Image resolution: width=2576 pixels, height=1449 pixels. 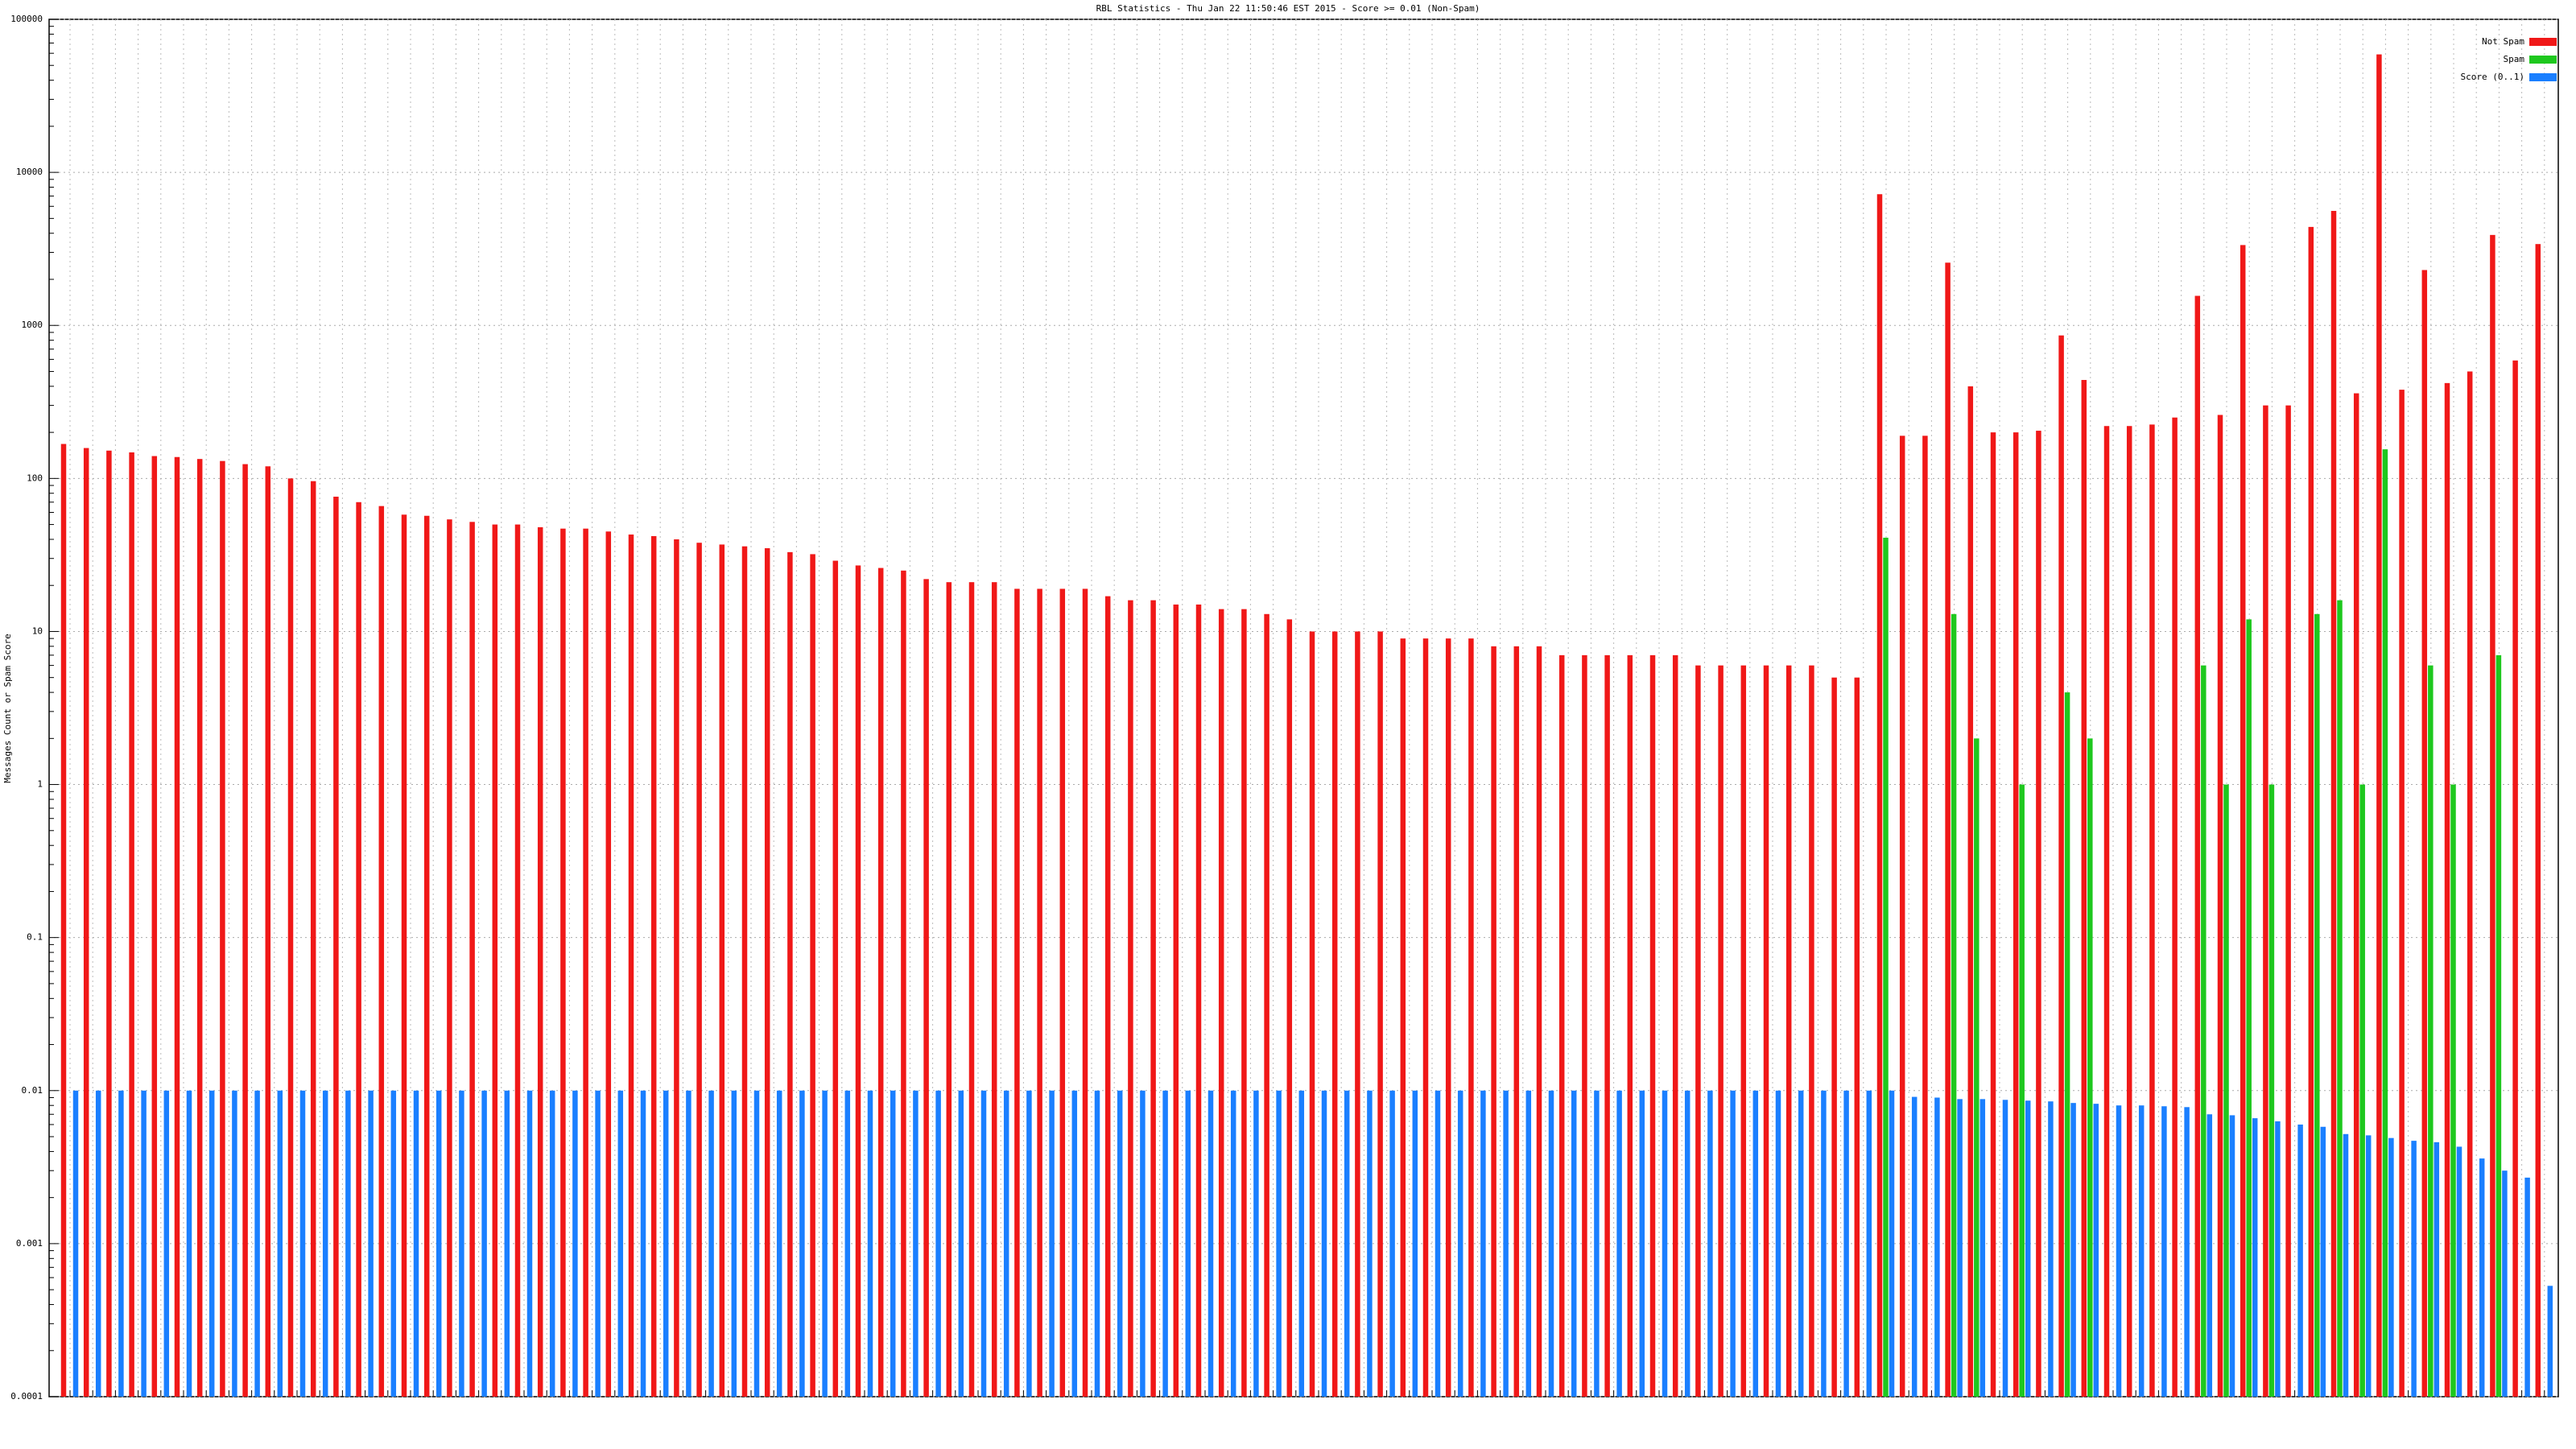 I want to click on y-tick-label: 100, so click(x=35, y=478).